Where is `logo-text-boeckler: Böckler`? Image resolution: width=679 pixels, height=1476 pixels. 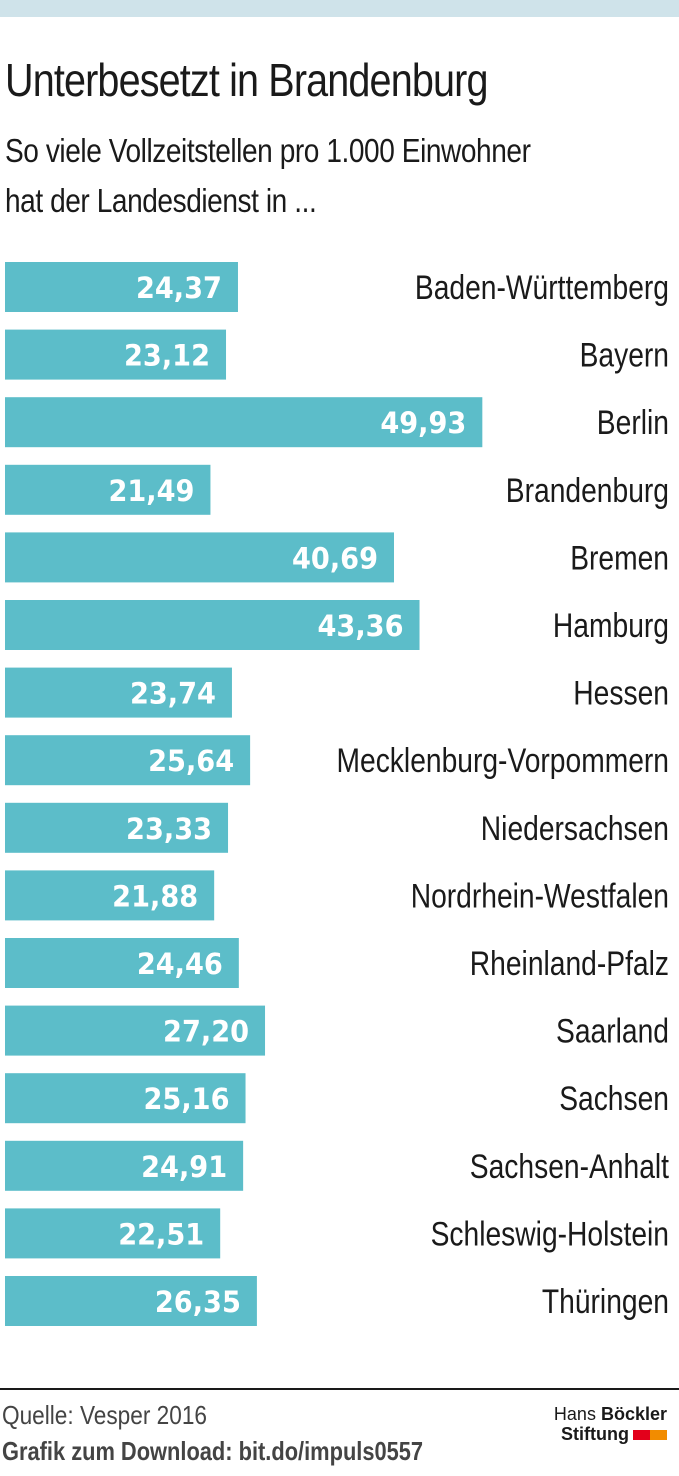
logo-text-boeckler: Böckler is located at coordinates (633, 1414).